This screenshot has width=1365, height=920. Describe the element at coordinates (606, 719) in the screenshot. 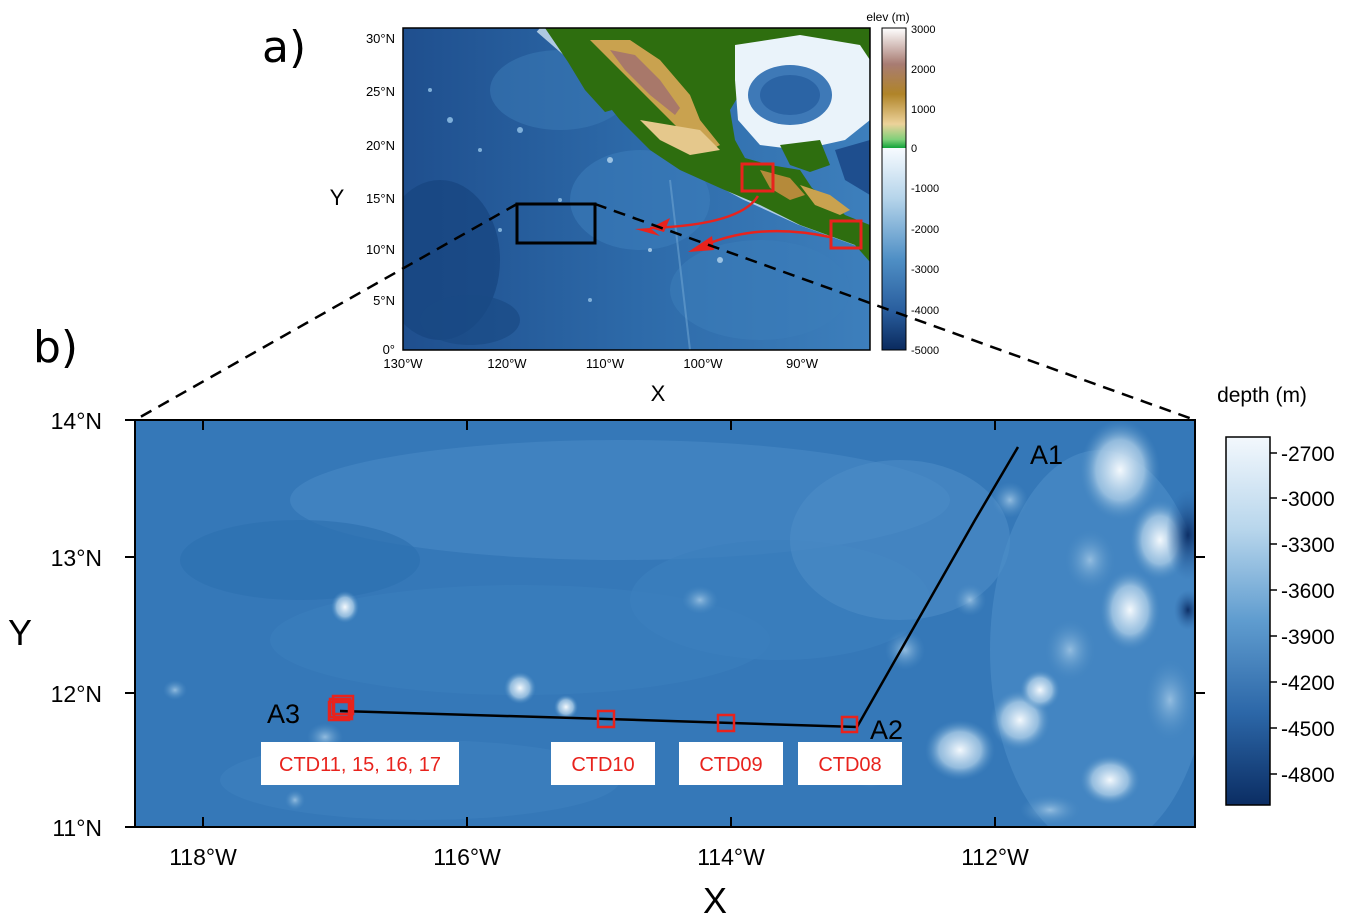

I see `station-marker-ctd10` at that location.